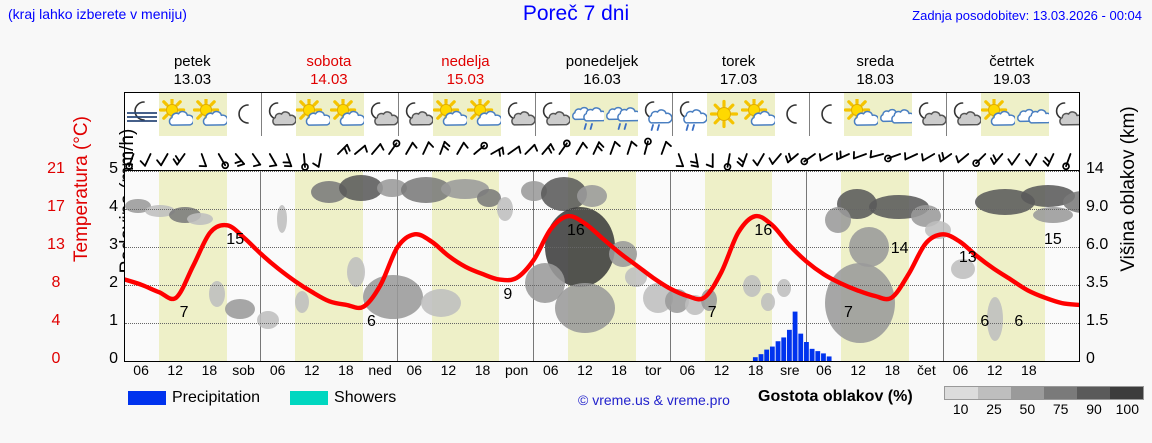  Describe the element at coordinates (655, 114) in the screenshot. I see `moon-cloud-rain-icon` at that location.